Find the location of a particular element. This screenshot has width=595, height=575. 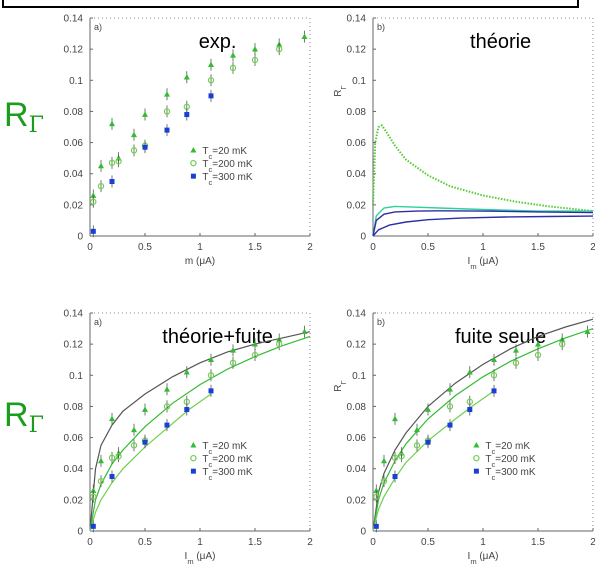

y-tick-label: 0.04 is located at coordinates (74, 174).